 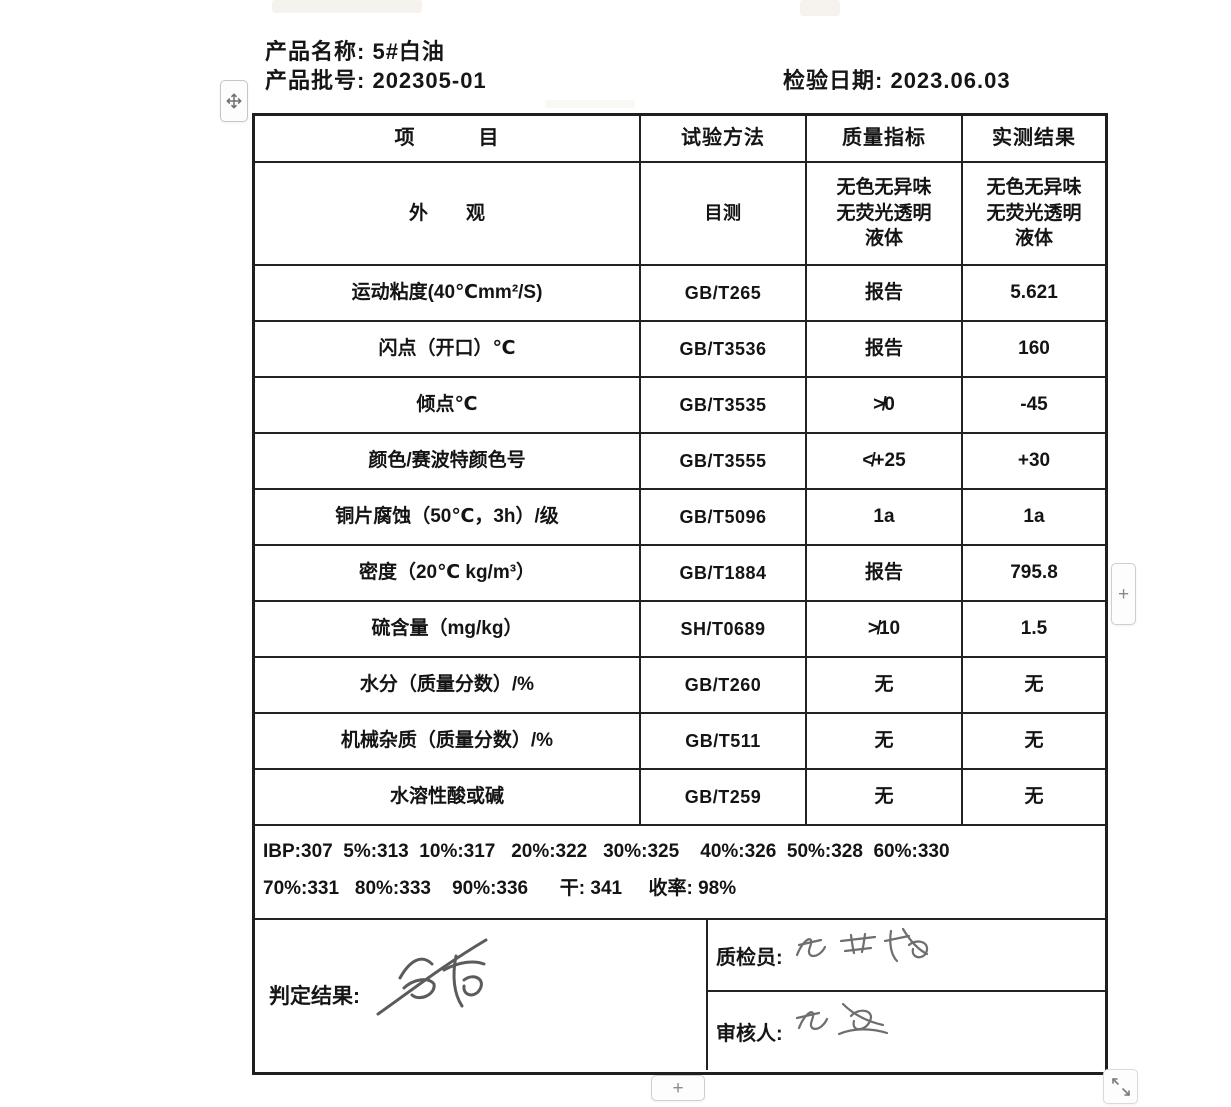 What do you see at coordinates (1034, 517) in the screenshot?
I see `result-cell: 1a` at bounding box center [1034, 517].